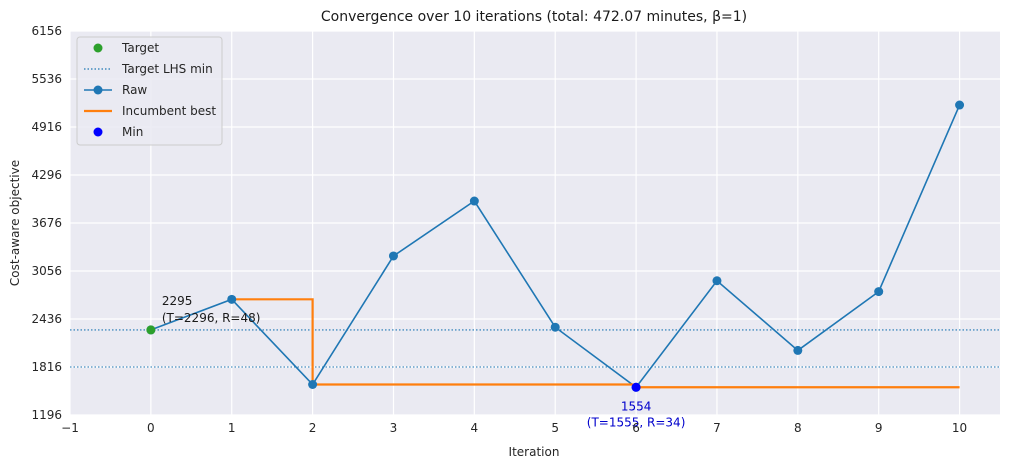  I want to click on x-tick-label: 1, so click(232, 428).